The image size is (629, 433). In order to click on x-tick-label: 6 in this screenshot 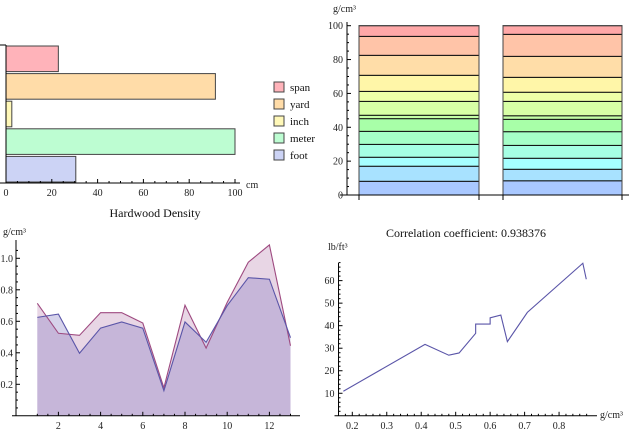, I will do `click(142, 426)`.